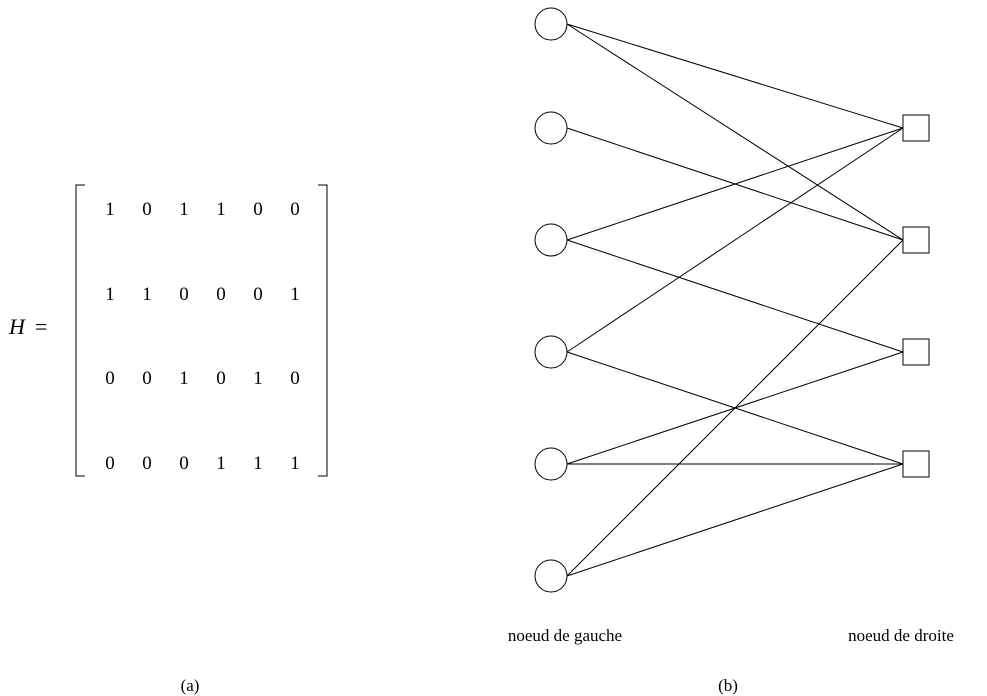 The width and height of the screenshot is (987, 696). Describe the element at coordinates (565, 635) in the screenshot. I see `left-node-label: noeud de gauche` at that location.